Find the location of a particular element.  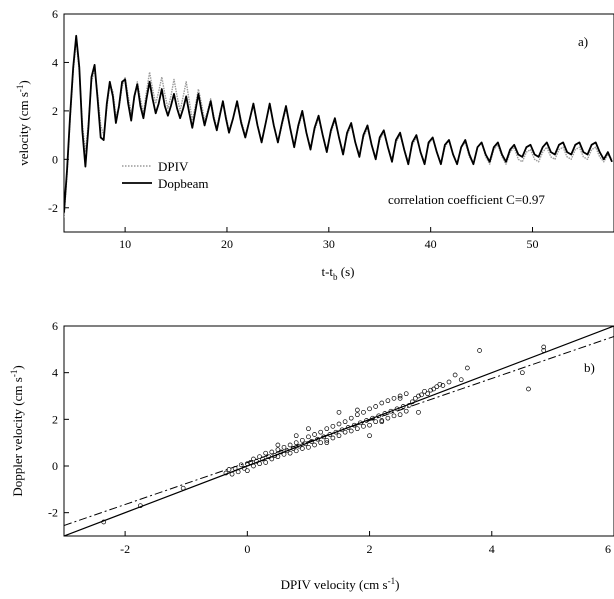

panel-a-ytick-label: 4 is located at coordinates (55, 62).